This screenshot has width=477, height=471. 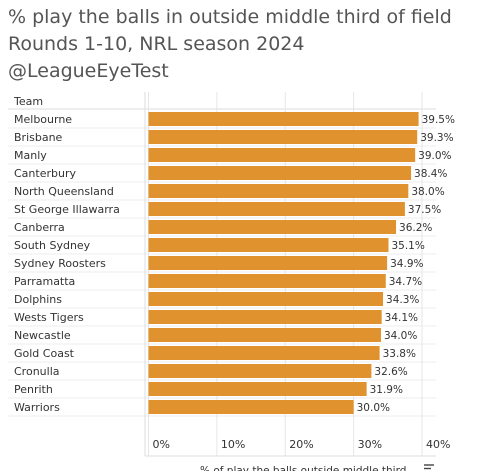 What do you see at coordinates (45, 173) in the screenshot?
I see `category-label: Canterbury` at bounding box center [45, 173].